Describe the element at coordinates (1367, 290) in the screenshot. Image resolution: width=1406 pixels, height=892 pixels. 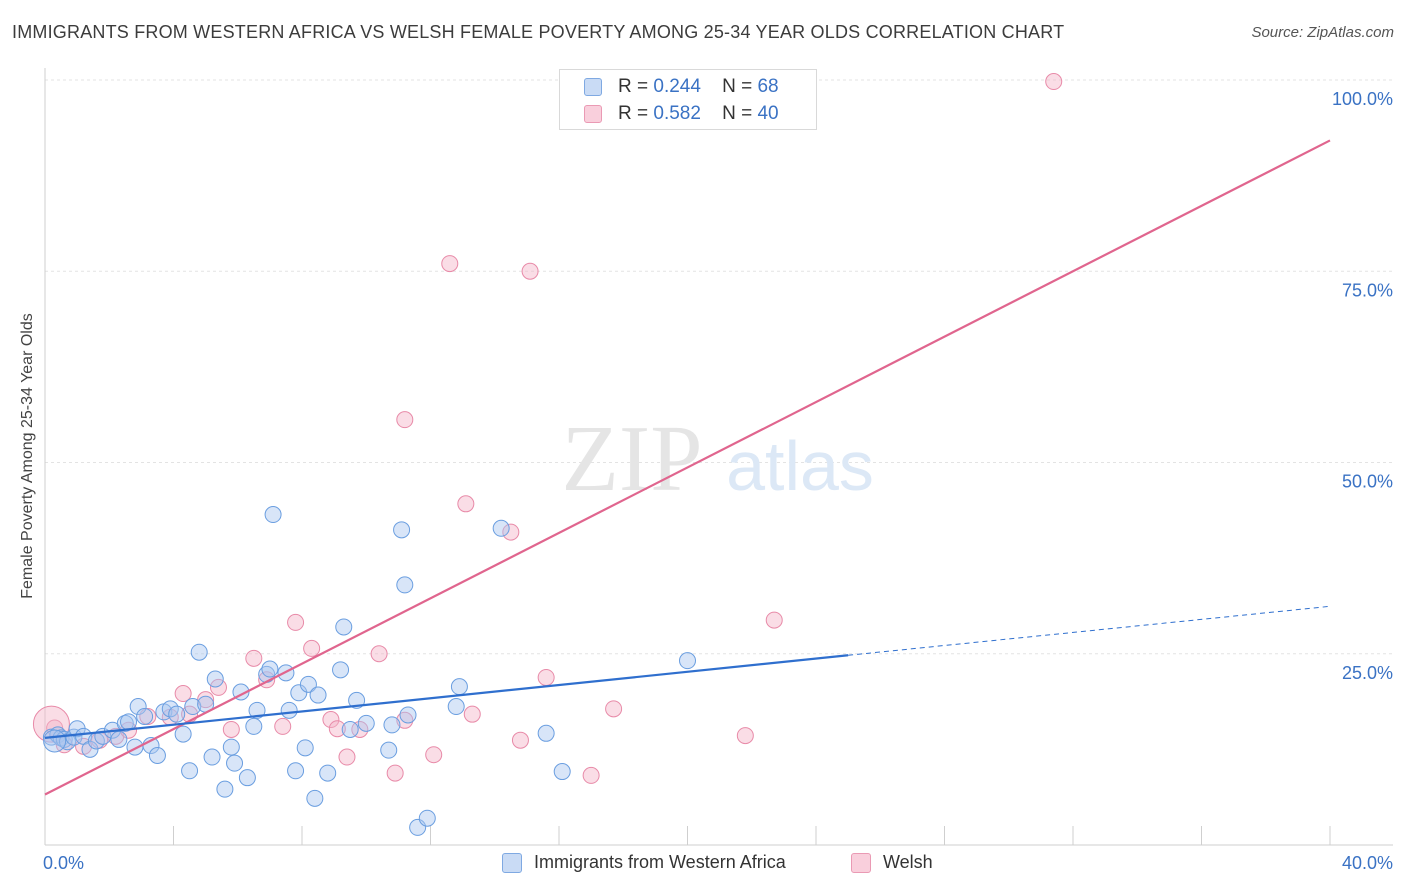
I see `y-tick-label: 75.0%` at that location.